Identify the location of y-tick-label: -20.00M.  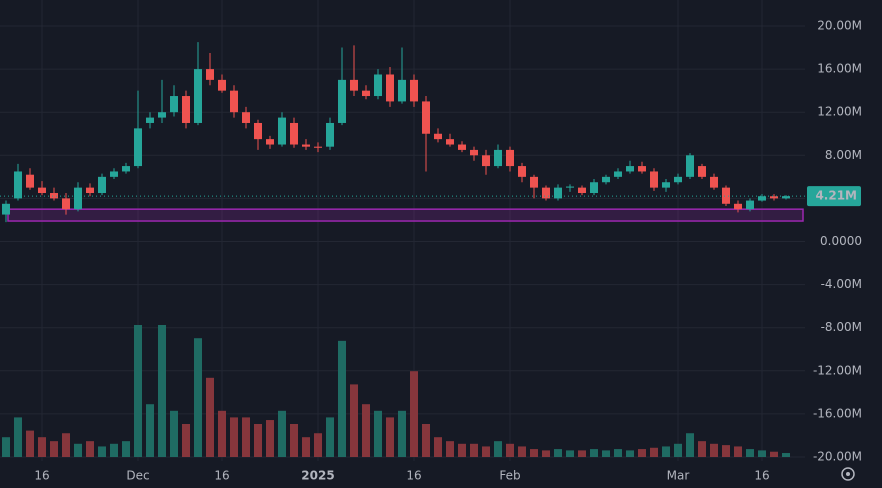
(837, 457).